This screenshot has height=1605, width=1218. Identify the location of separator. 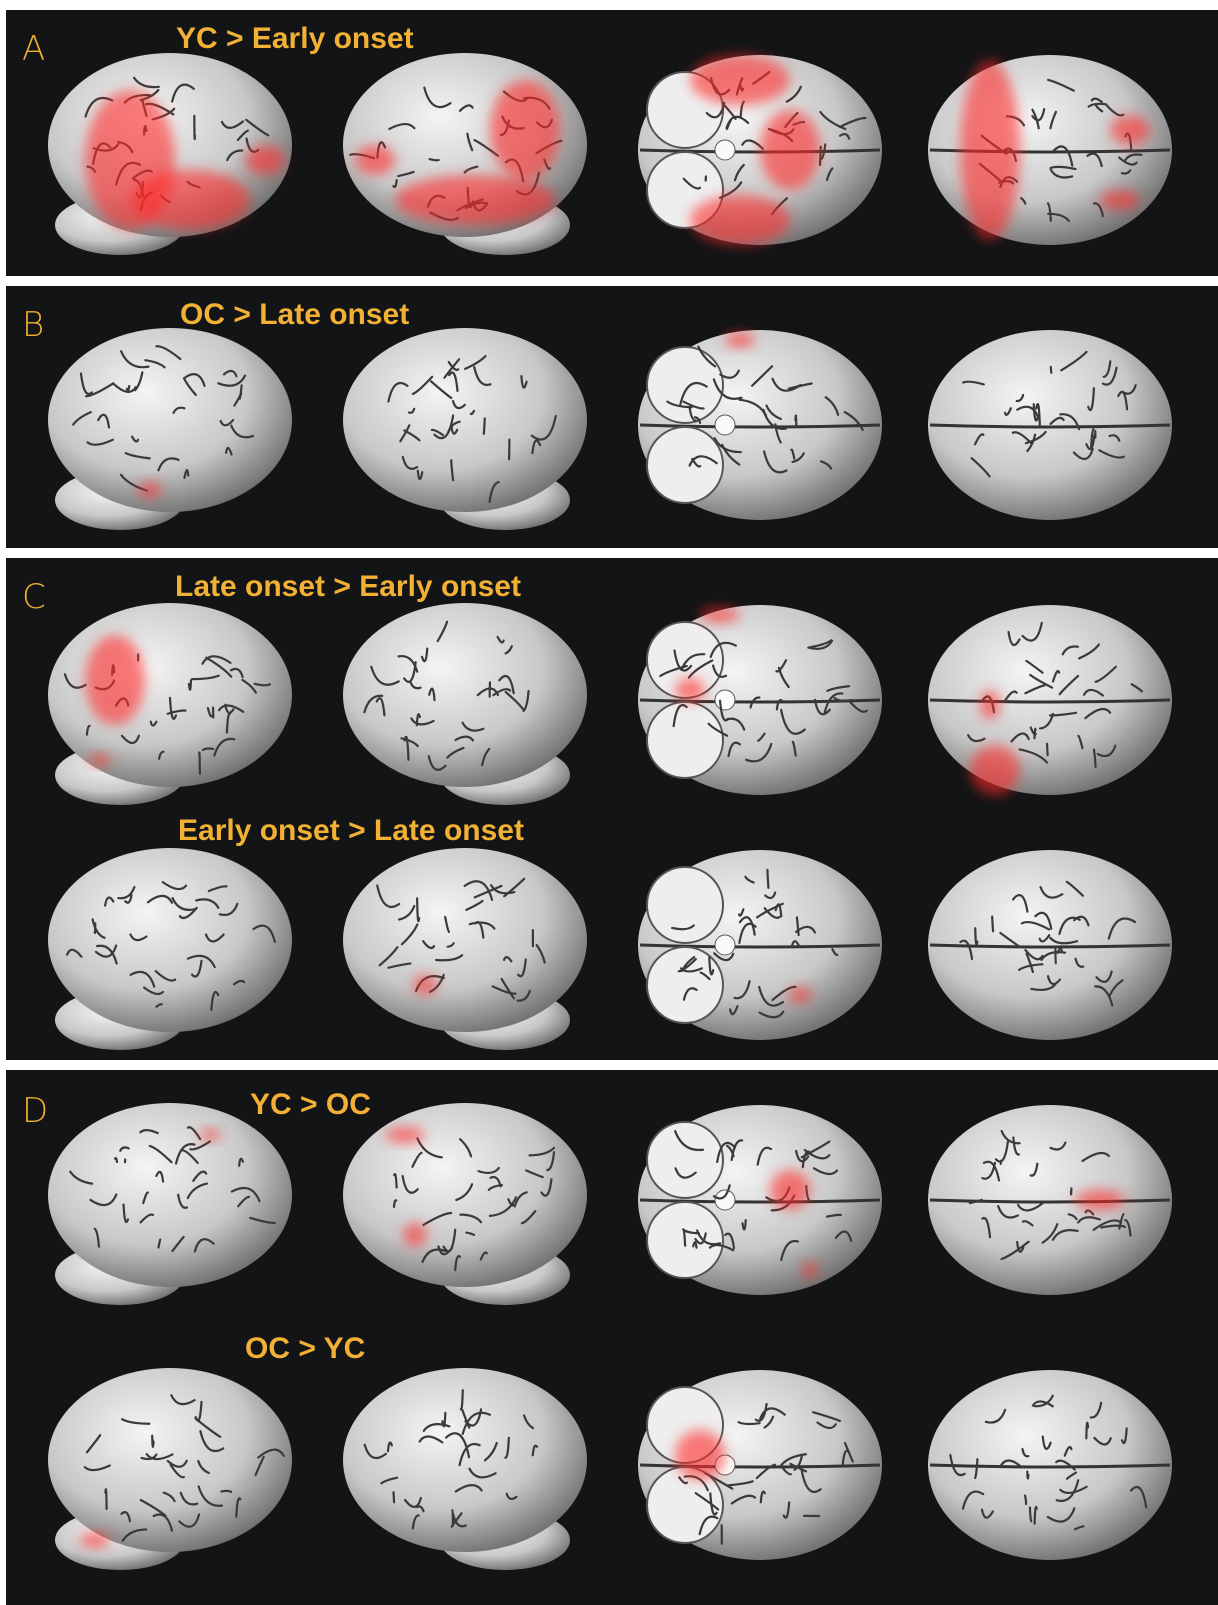
(609, 280).